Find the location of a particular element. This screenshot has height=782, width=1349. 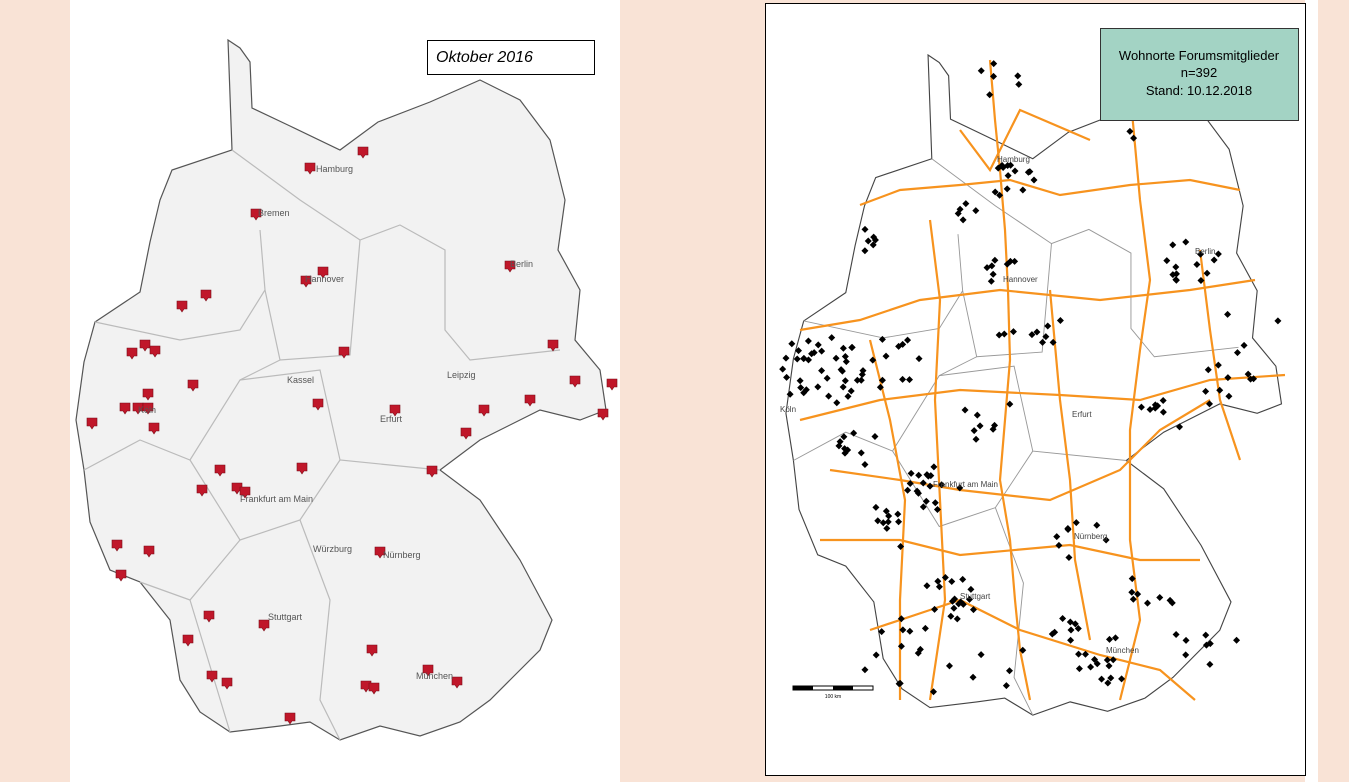

title-box is located at coordinates (511, 57).